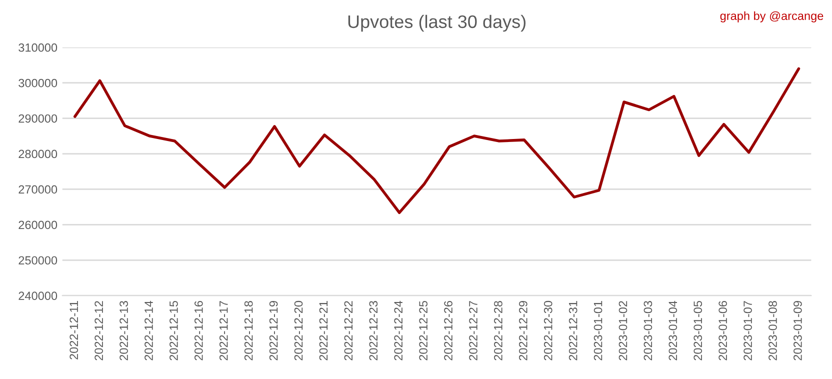  What do you see at coordinates (448, 330) in the screenshot?
I see `x-tick-label: 2022-12-26` at bounding box center [448, 330].